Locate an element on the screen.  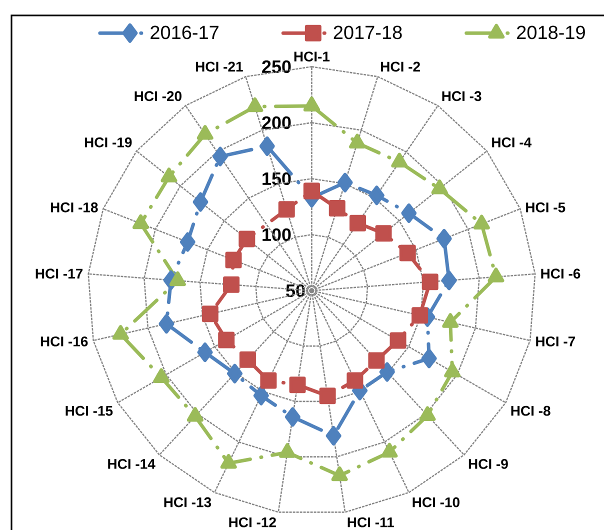
spoke-label: HCI -7 is located at coordinates (556, 341).